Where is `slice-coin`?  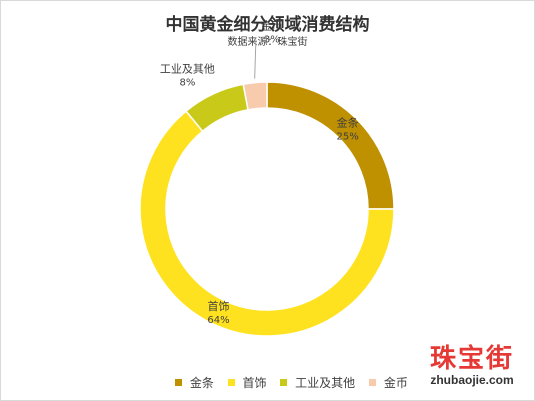
slice-coin is located at coordinates (255, 96).